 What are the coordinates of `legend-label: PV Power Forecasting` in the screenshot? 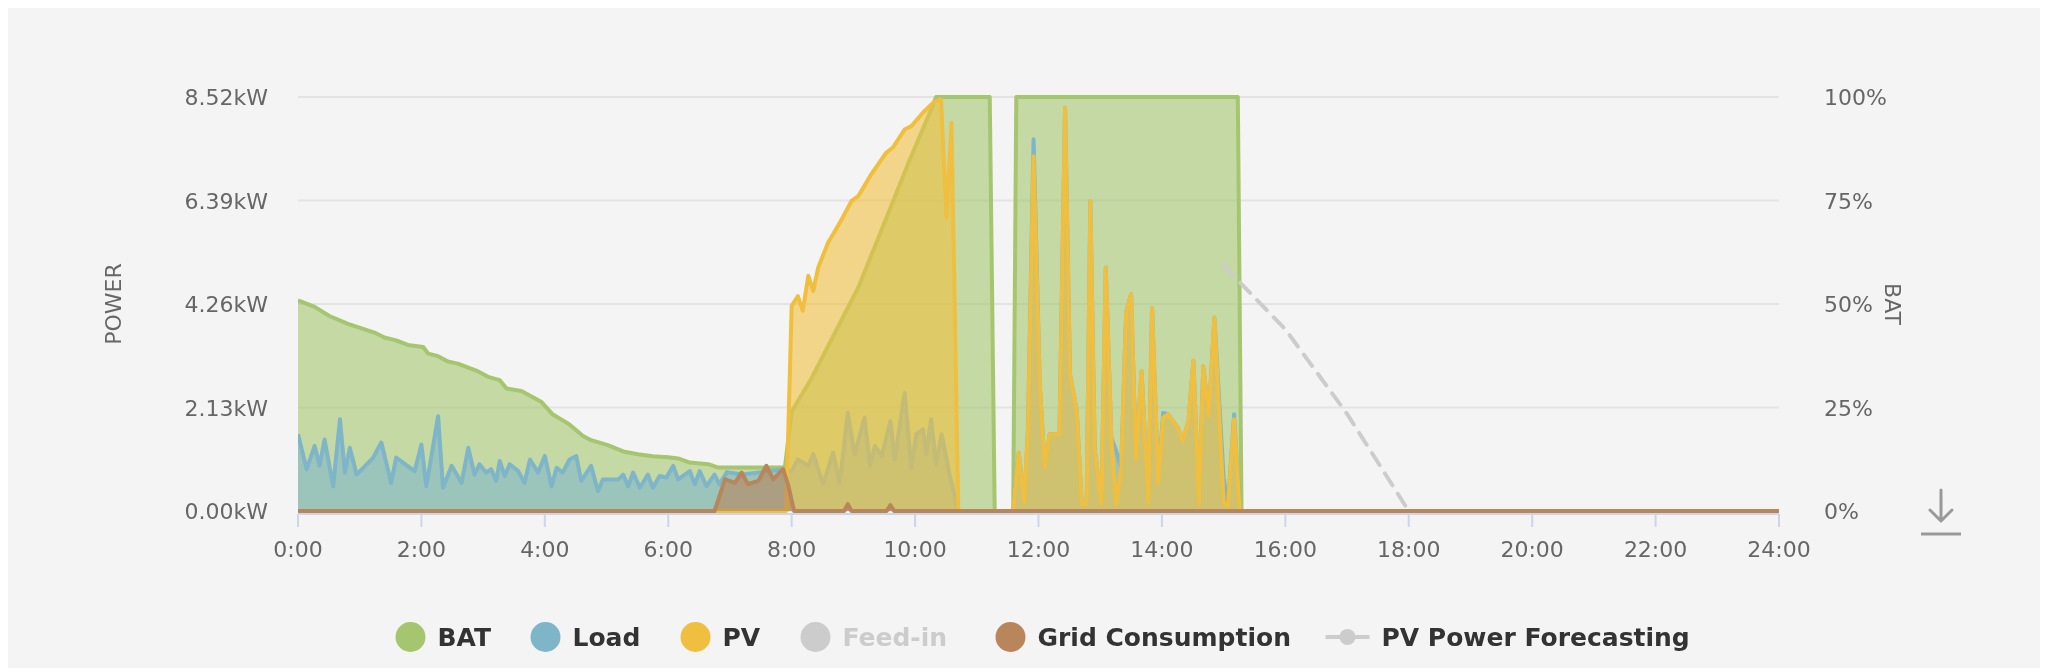 It's located at (1535, 637).